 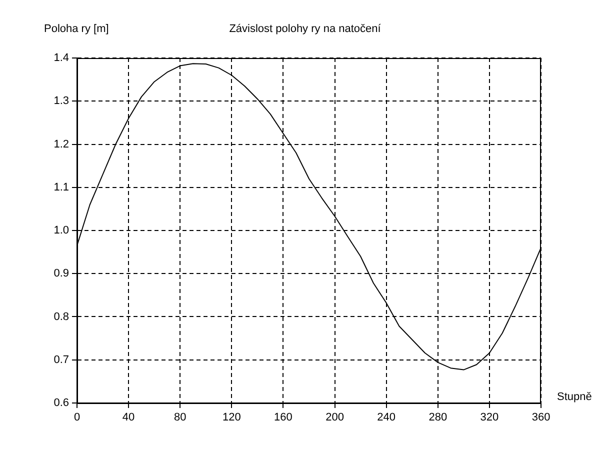 What do you see at coordinates (574, 397) in the screenshot?
I see `x-axis-title: Stupně` at bounding box center [574, 397].